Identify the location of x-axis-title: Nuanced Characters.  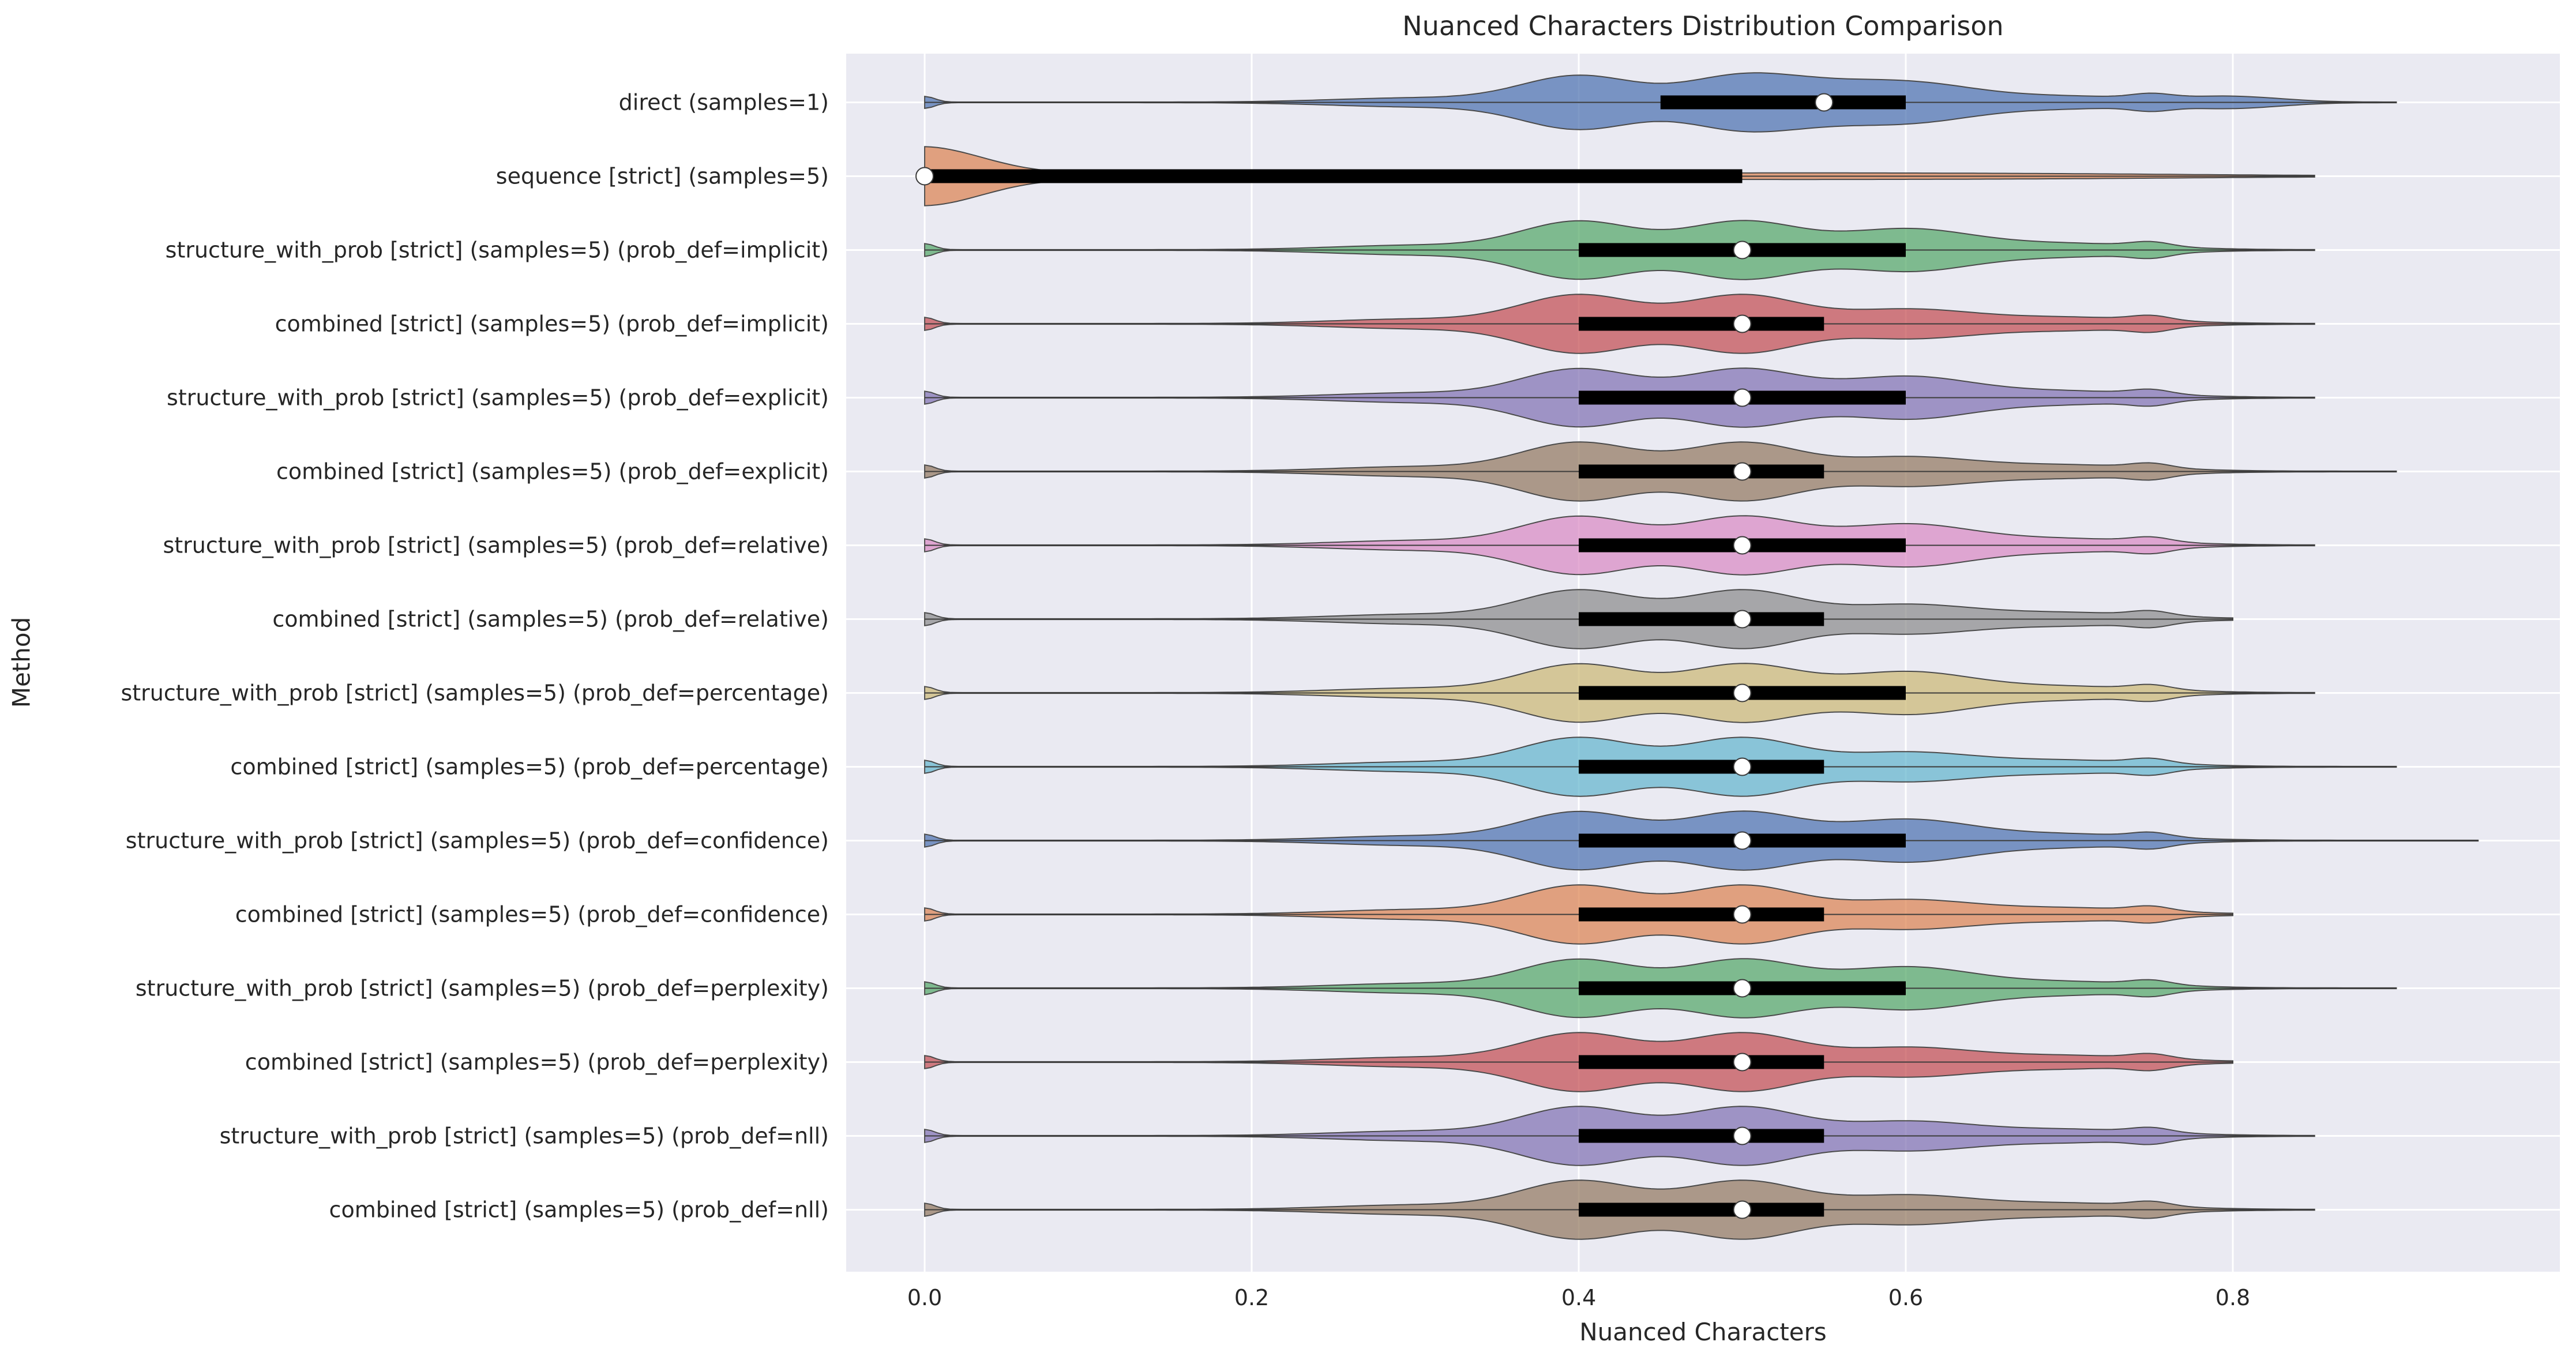
(1703, 1332).